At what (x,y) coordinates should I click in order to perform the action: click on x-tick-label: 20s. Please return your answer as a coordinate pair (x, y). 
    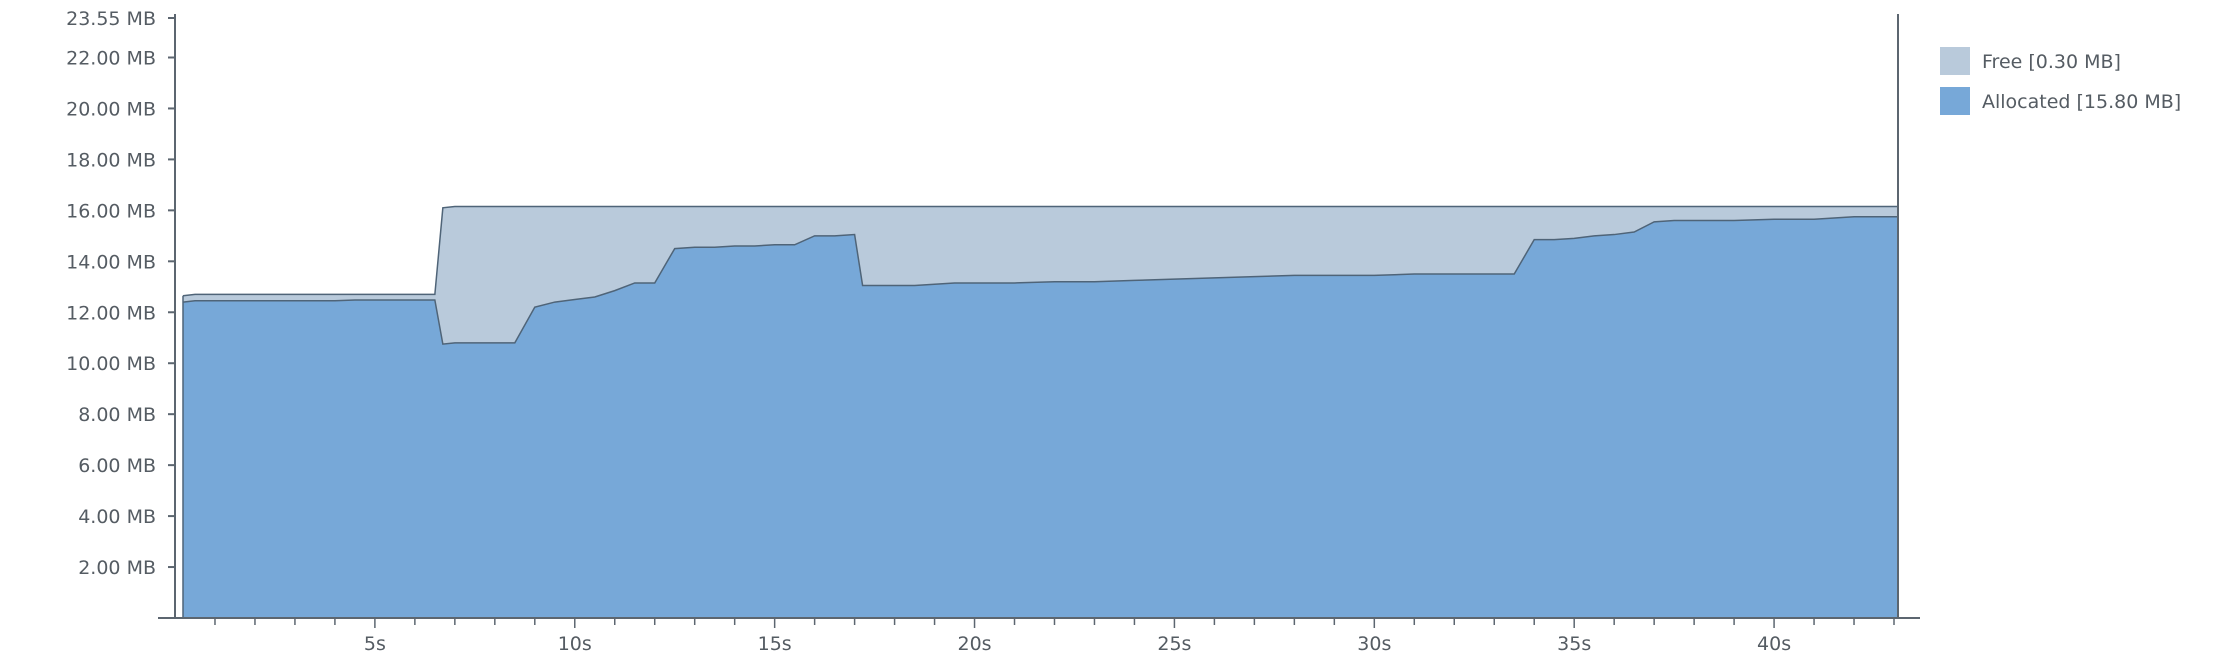
    Looking at the image, I should click on (974, 644).